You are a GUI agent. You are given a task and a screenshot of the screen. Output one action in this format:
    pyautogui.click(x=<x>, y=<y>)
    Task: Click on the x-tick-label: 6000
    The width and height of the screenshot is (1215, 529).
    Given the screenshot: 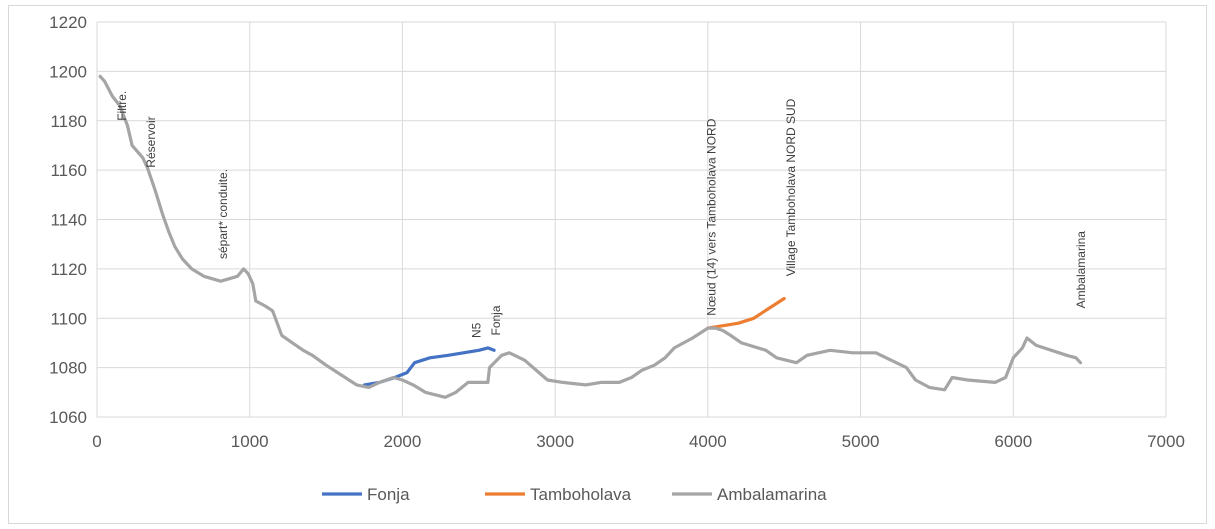 What is the action you would take?
    pyautogui.click(x=1013, y=441)
    